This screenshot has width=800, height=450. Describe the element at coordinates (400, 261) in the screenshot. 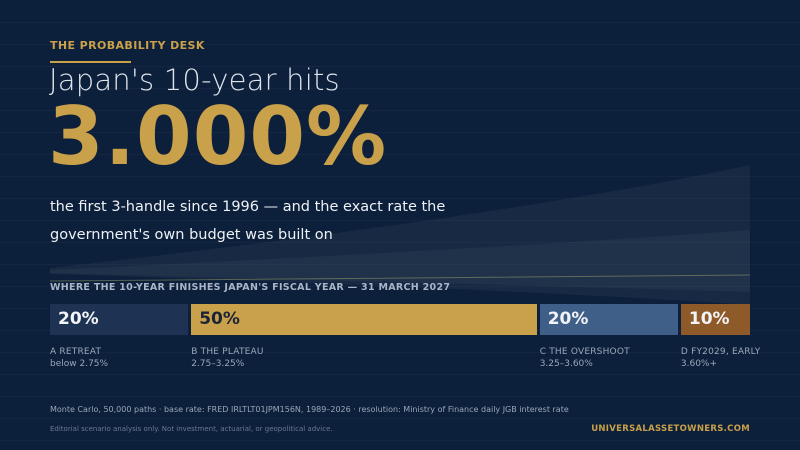

I see `fan-inner-band` at that location.